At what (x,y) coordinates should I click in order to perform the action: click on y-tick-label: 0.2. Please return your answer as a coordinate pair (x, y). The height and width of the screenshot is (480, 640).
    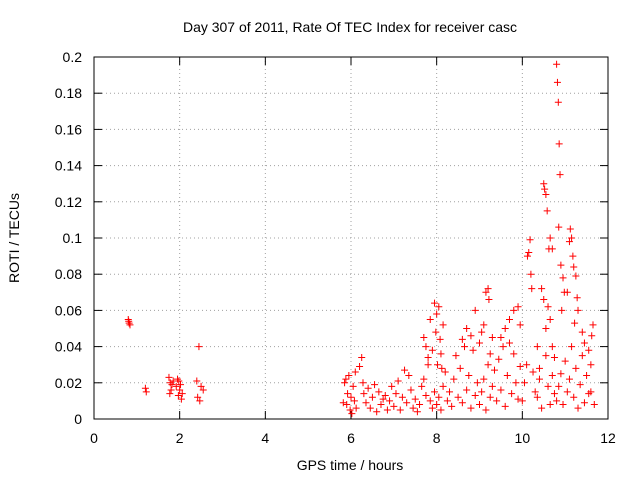
    Looking at the image, I should click on (73, 57).